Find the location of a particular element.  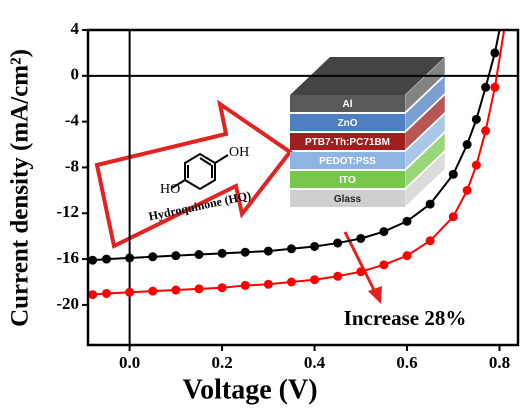

y-tick-label: -8 is located at coordinates (72, 165).